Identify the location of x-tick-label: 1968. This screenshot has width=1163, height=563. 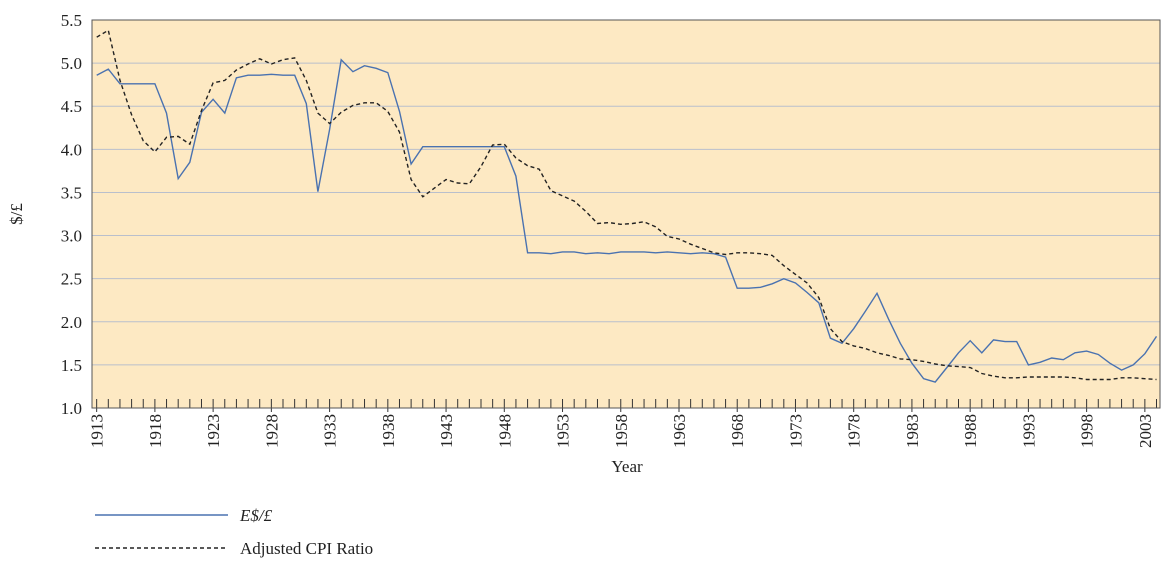
(737, 431).